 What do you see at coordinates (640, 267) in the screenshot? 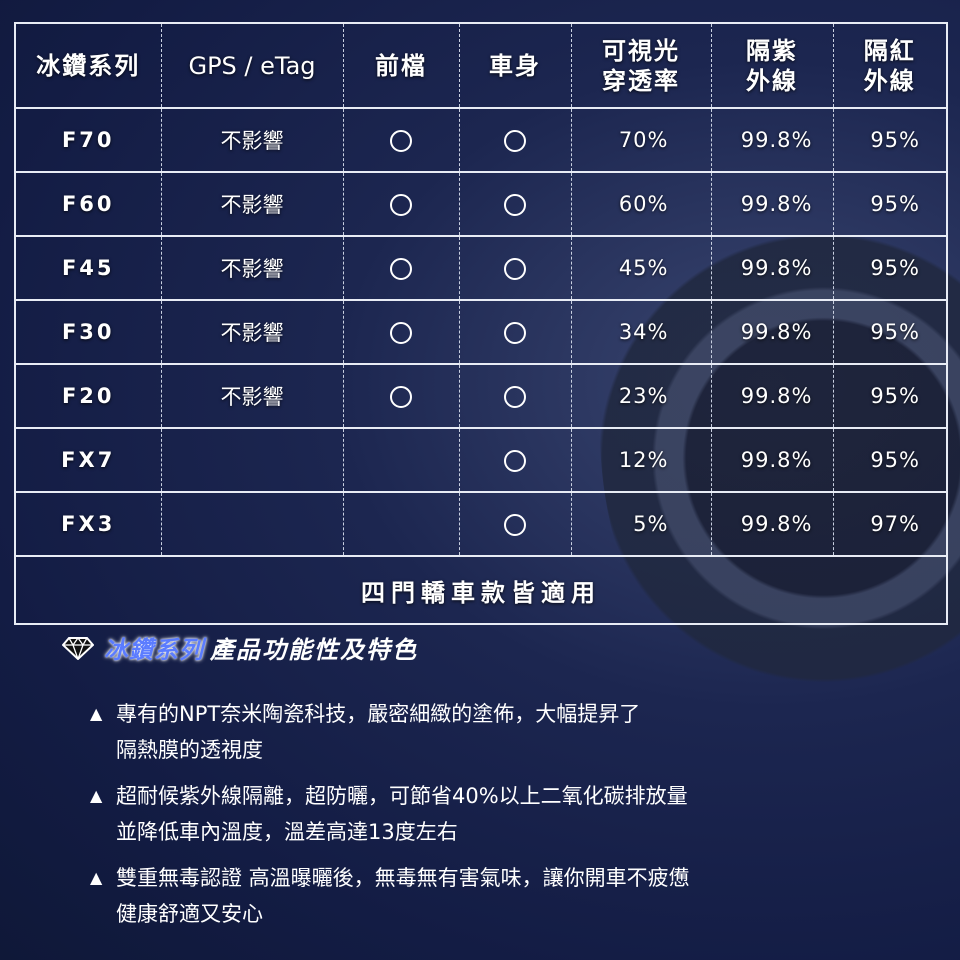
I see `vlt-cell: 45%` at bounding box center [640, 267].